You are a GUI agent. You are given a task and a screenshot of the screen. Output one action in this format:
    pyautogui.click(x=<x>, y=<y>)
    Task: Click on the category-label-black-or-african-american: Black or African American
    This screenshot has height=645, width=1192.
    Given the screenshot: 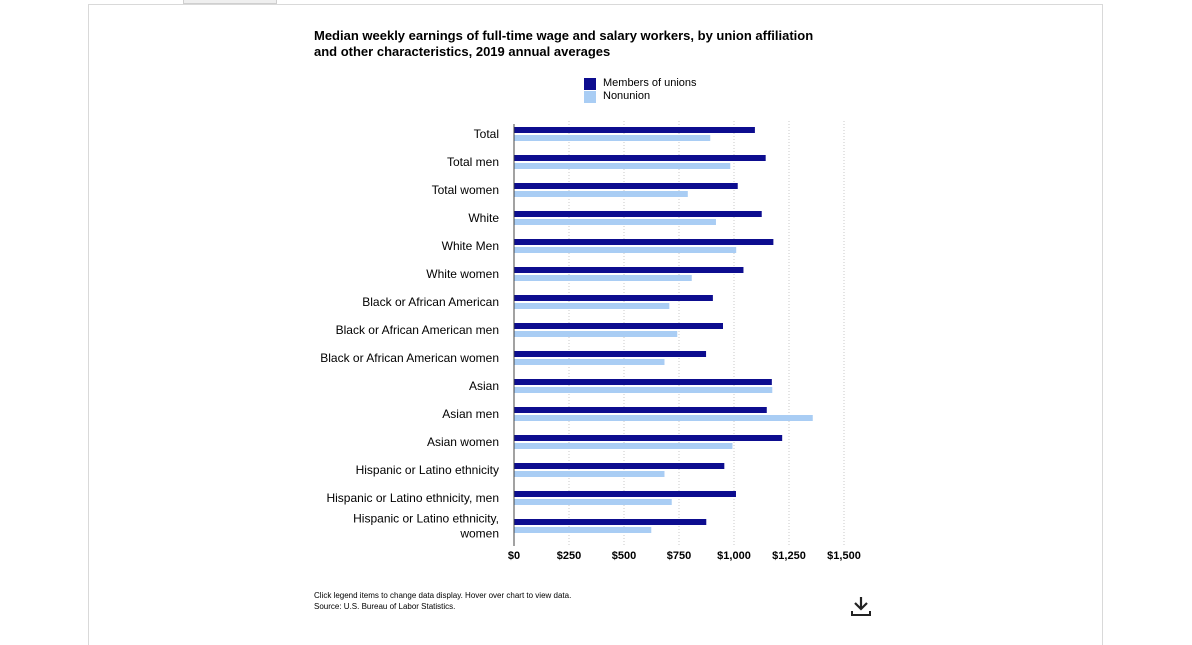 What is the action you would take?
    pyautogui.click(x=430, y=302)
    